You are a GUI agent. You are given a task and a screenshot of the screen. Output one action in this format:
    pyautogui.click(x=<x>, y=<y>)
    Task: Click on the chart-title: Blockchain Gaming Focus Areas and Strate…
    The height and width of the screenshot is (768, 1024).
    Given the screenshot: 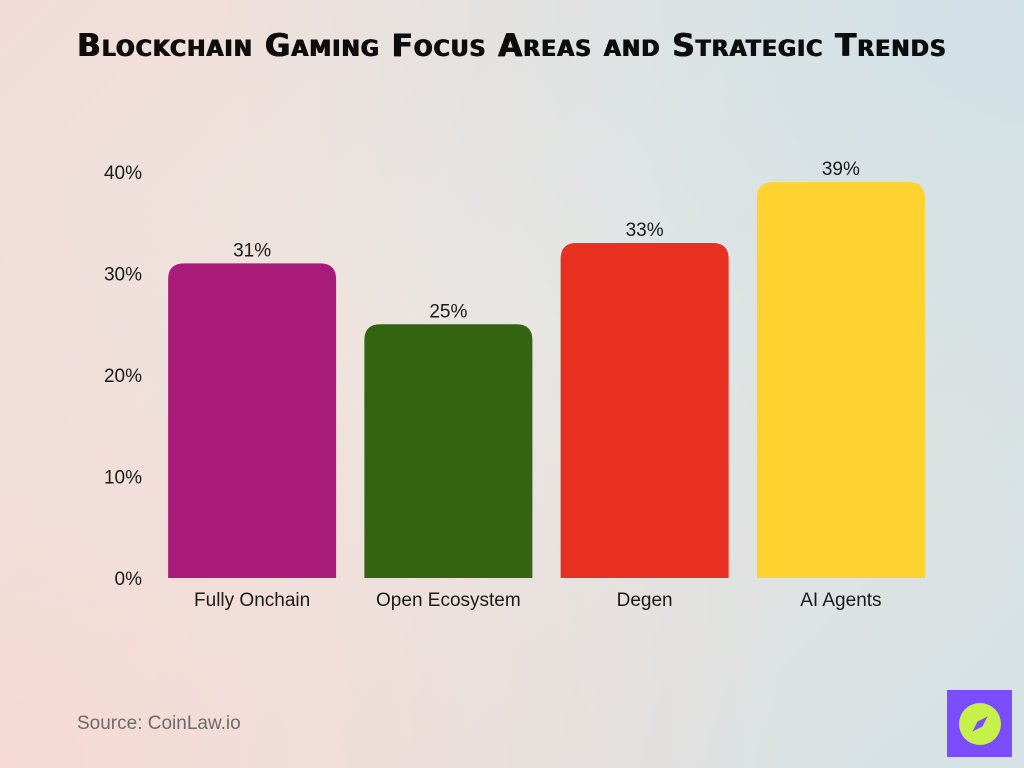 What is the action you would take?
    pyautogui.click(x=512, y=46)
    